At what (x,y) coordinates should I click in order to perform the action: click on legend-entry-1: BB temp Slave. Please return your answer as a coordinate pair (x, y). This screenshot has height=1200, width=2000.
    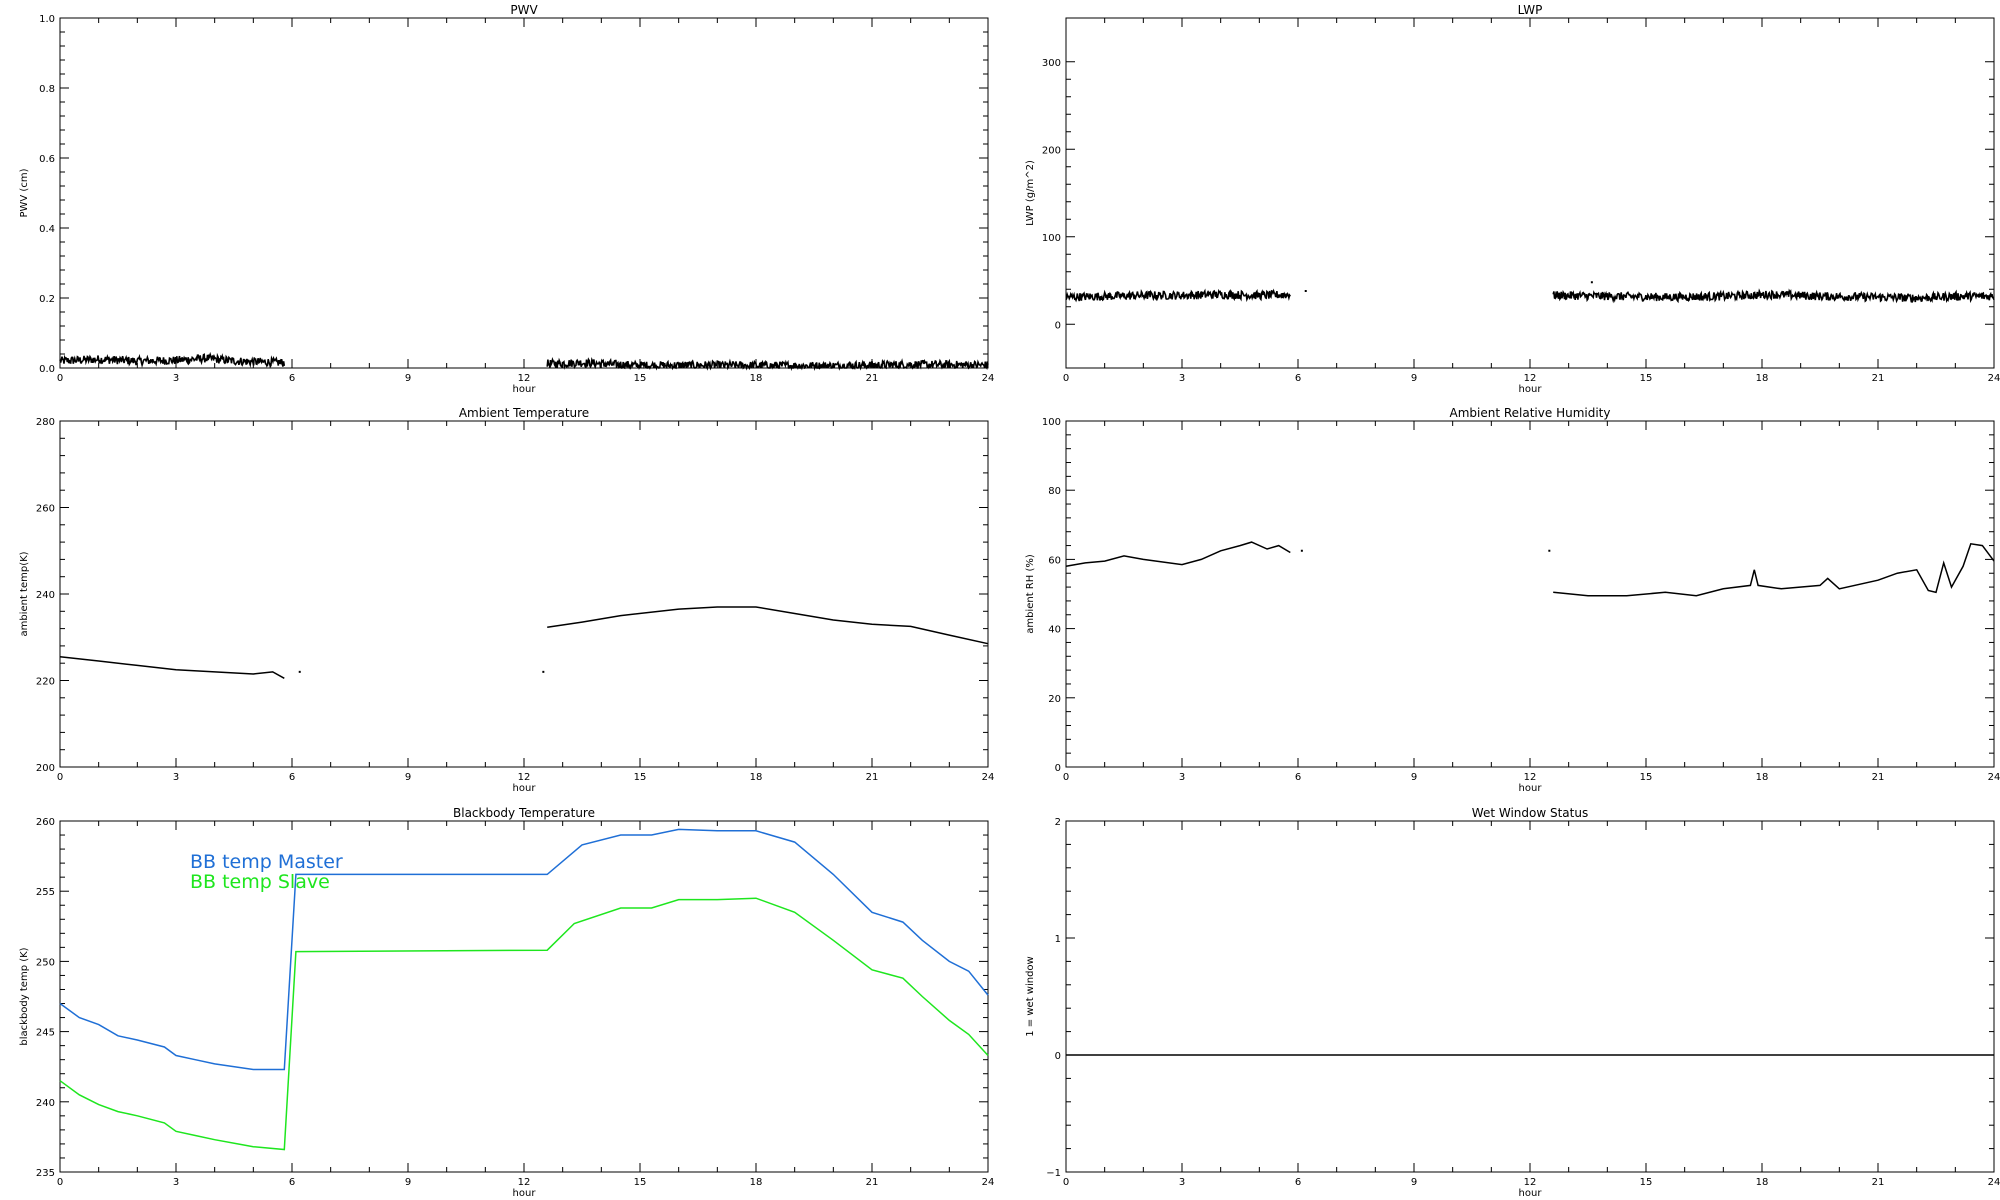
    Looking at the image, I should click on (260, 882).